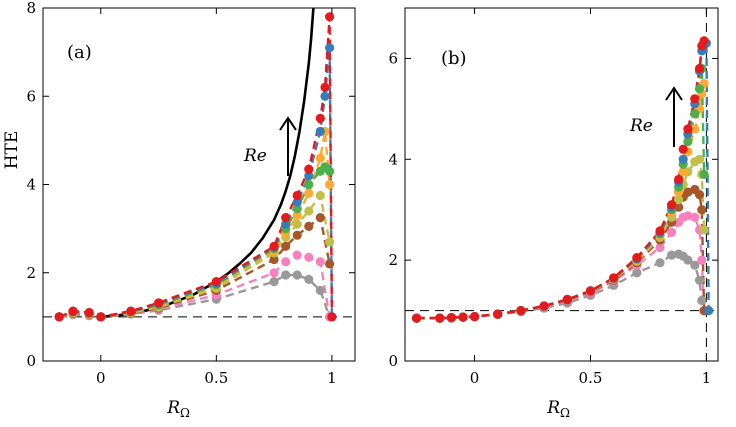 This screenshot has height=427, width=736. What do you see at coordinates (12, 150) in the screenshot?
I see `y-axis-label: HTE` at bounding box center [12, 150].